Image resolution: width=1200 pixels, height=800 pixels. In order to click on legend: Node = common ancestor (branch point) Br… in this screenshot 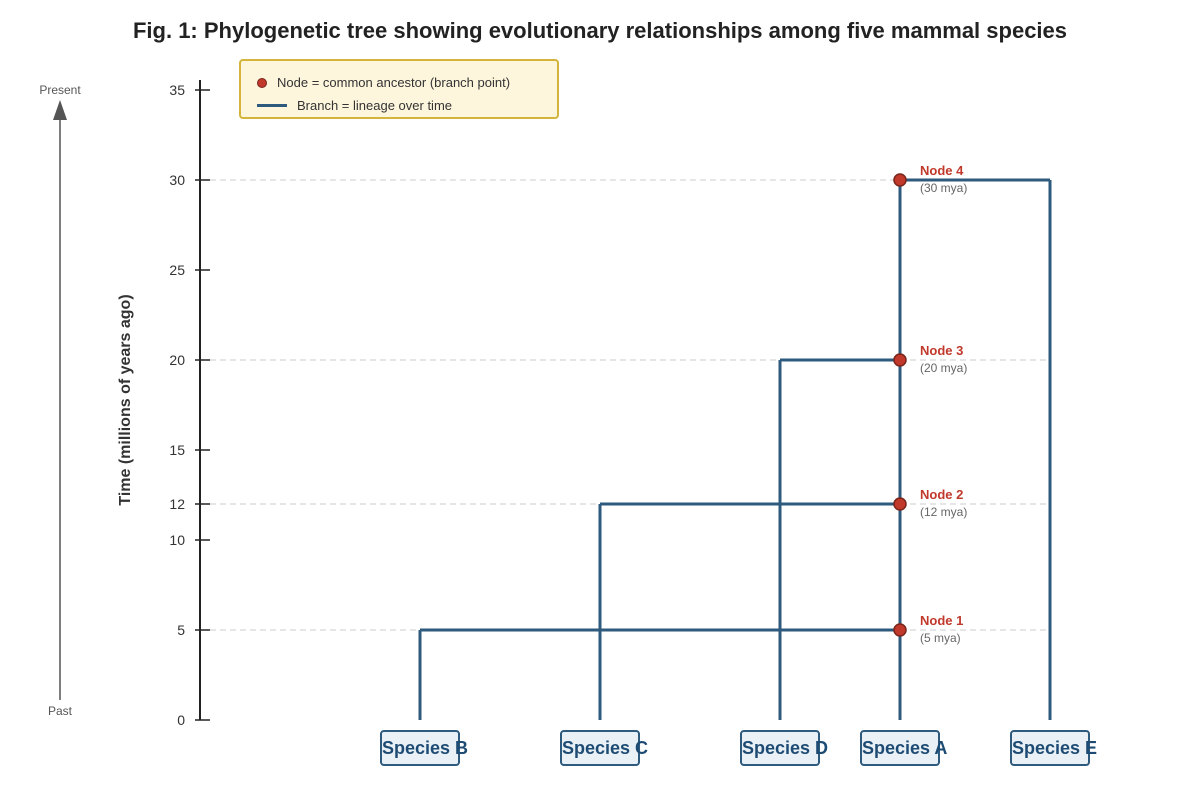, I will do `click(399, 89)`.